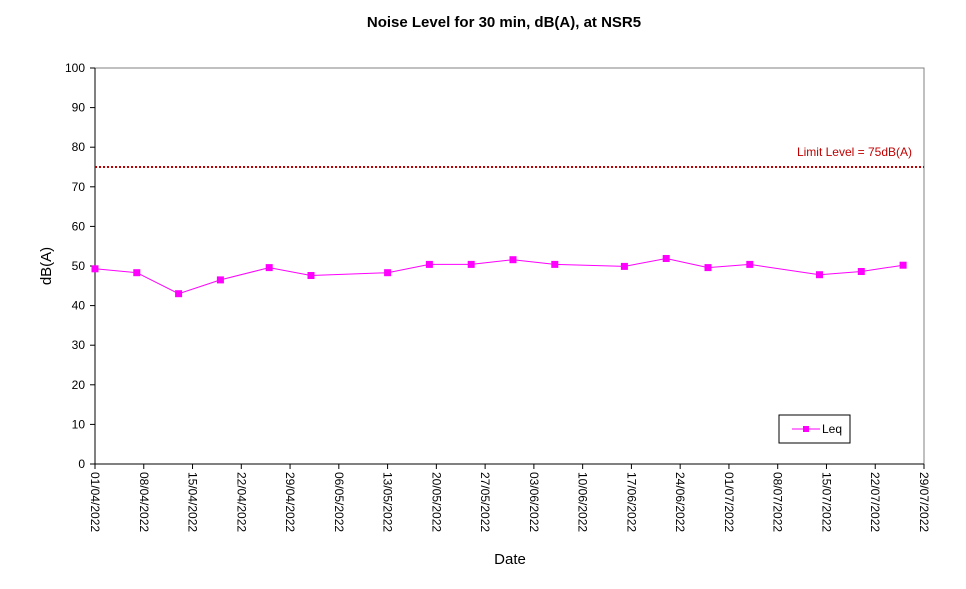 The width and height of the screenshot is (966, 589). I want to click on x-tick-label: 24/06/2022, so click(680, 502).